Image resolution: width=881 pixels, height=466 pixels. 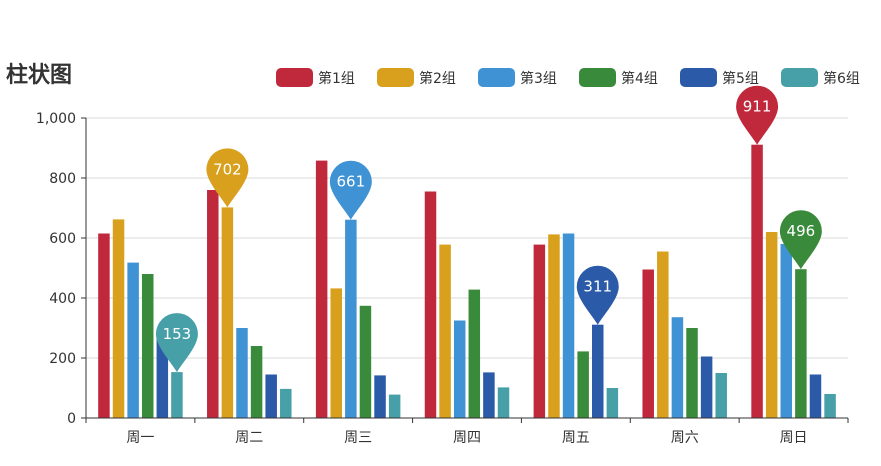 What do you see at coordinates (39, 75) in the screenshot?
I see `chart-title: 柱状图` at bounding box center [39, 75].